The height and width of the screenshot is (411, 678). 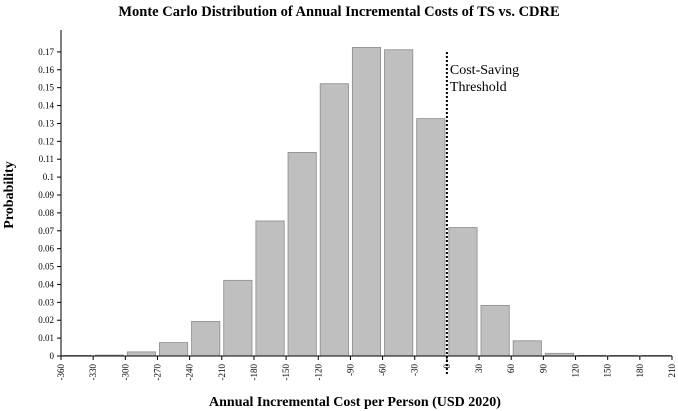 I want to click on y-tick-label: 0, so click(x=52, y=356).